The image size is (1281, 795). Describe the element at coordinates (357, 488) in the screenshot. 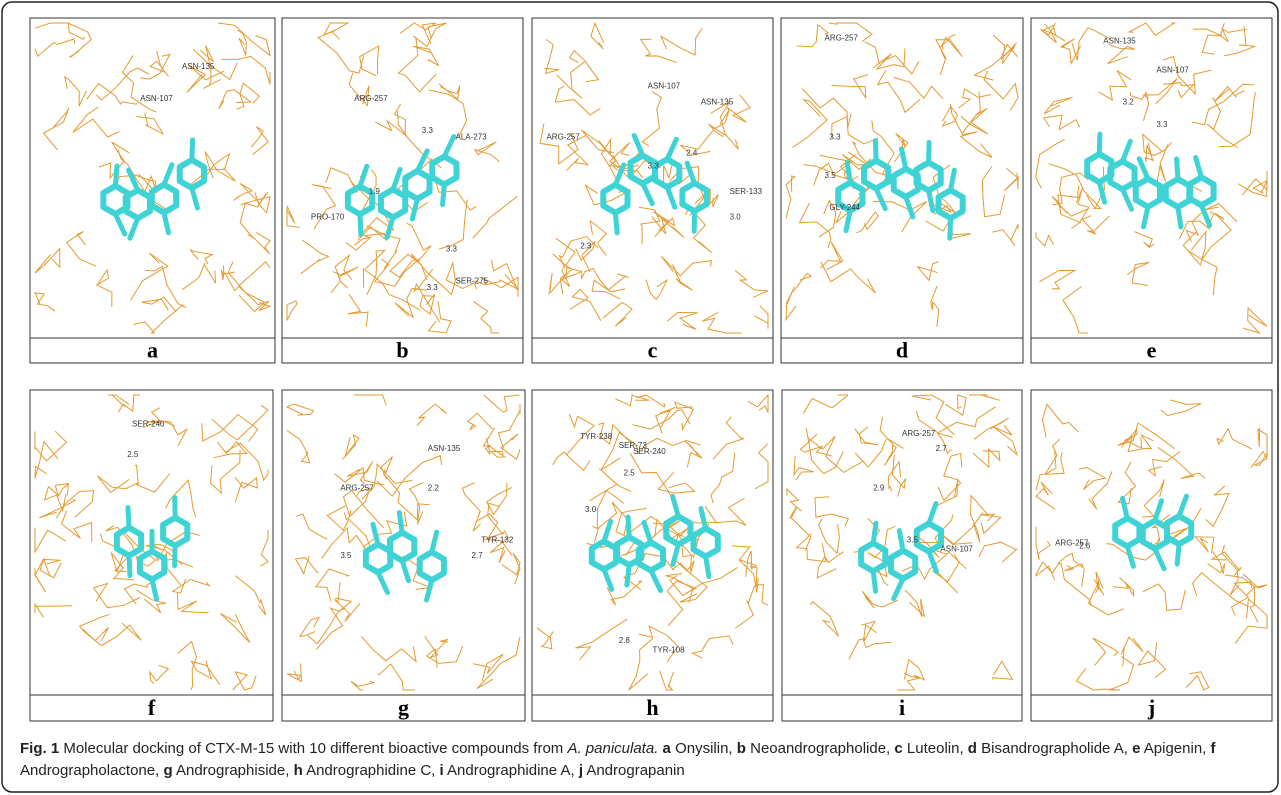

I see `residue-annotation: ARG-257` at that location.